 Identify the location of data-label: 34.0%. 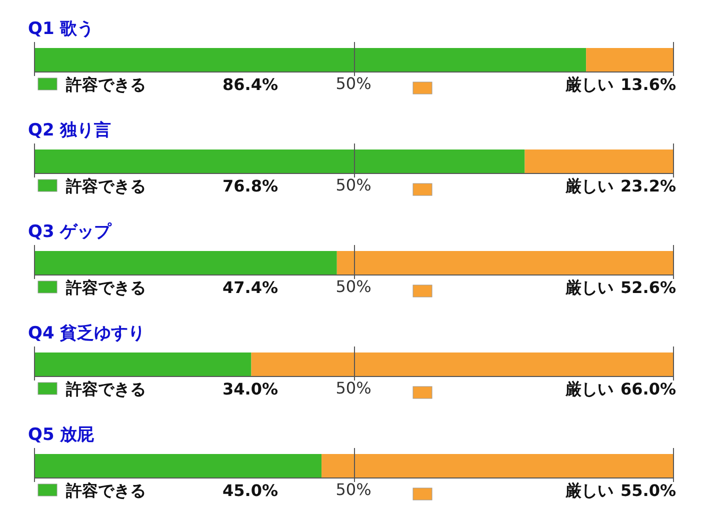
(250, 389).